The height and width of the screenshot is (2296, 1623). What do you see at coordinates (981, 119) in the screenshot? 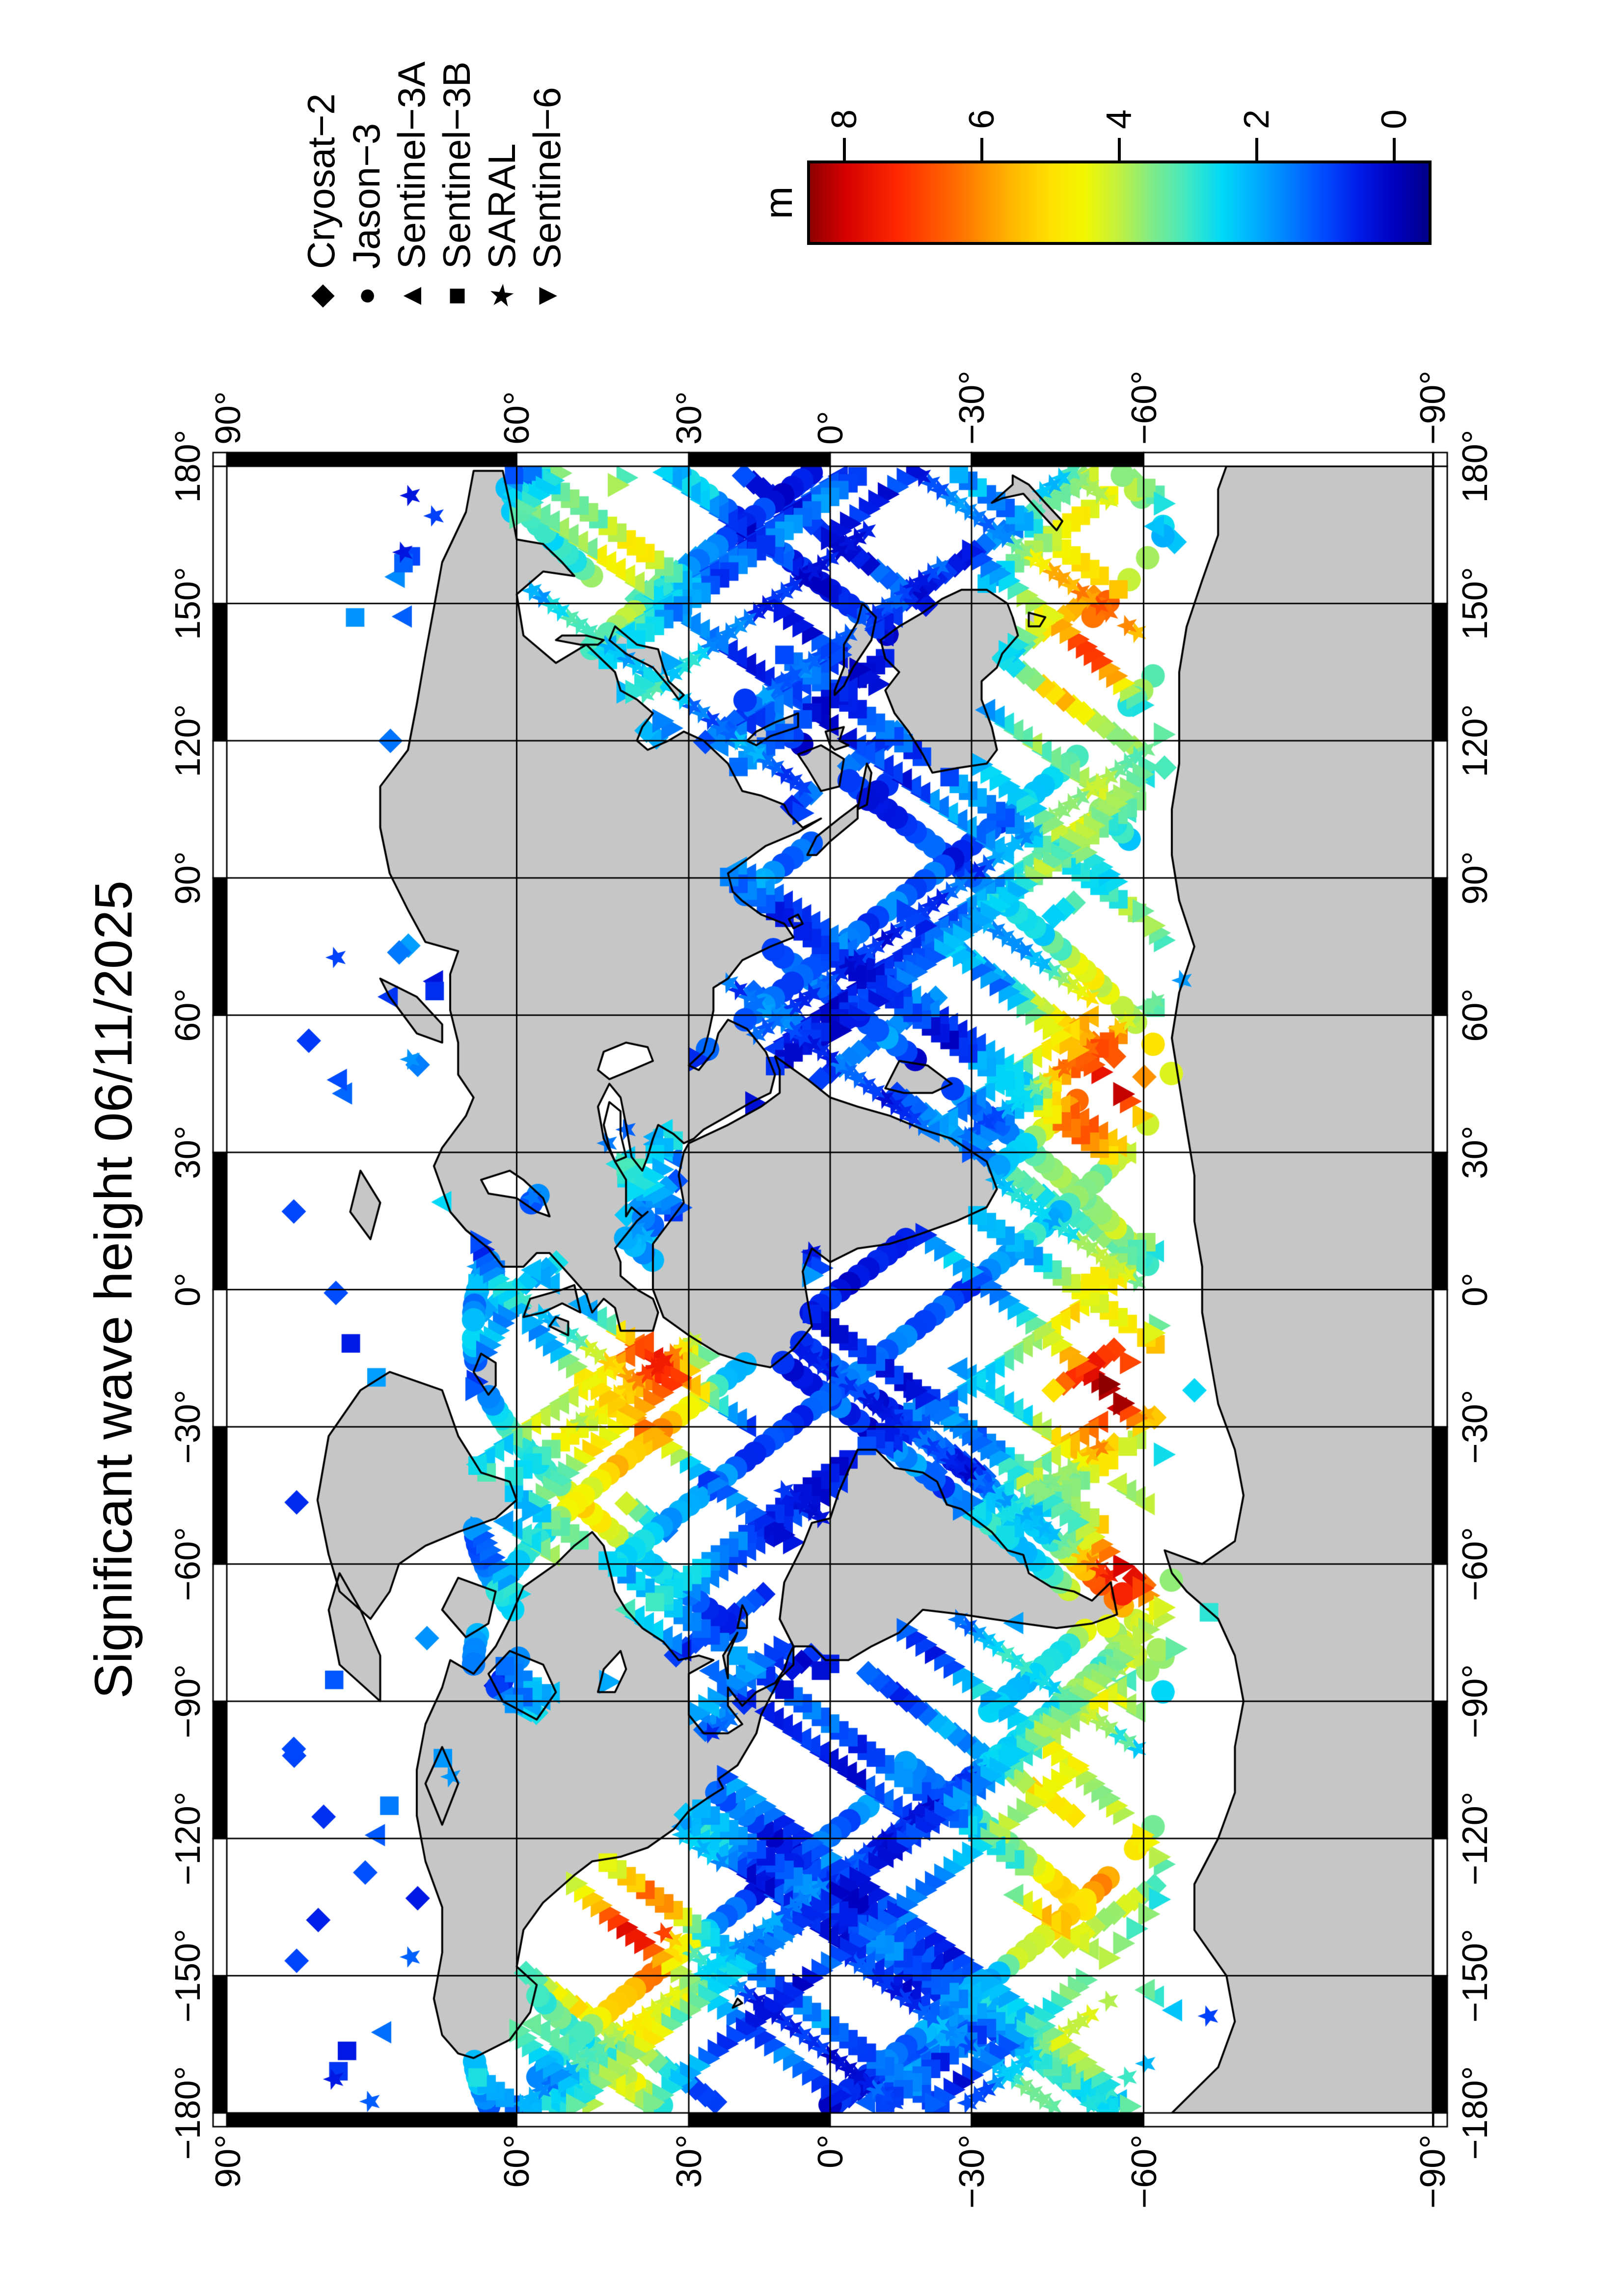
I see `colorbar-tick-label: 6` at bounding box center [981, 119].